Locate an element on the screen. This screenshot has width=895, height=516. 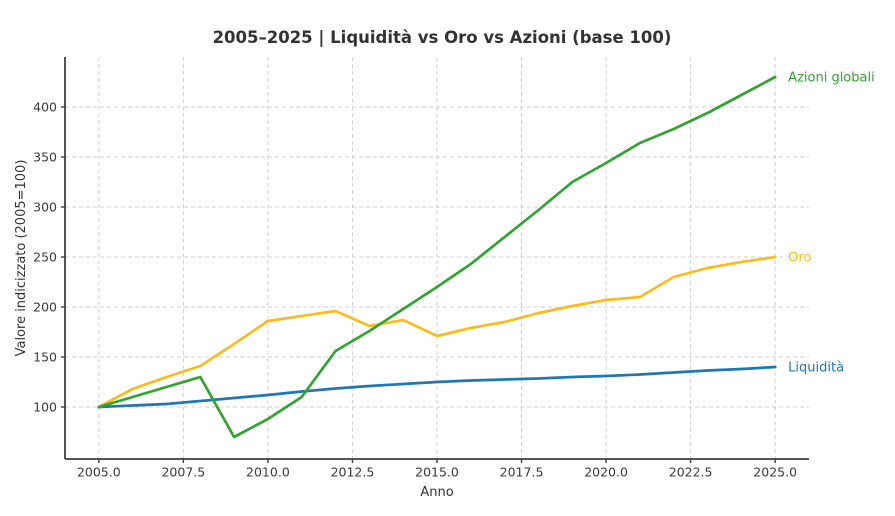
x-tick-label: 2010.0 is located at coordinates (268, 472).